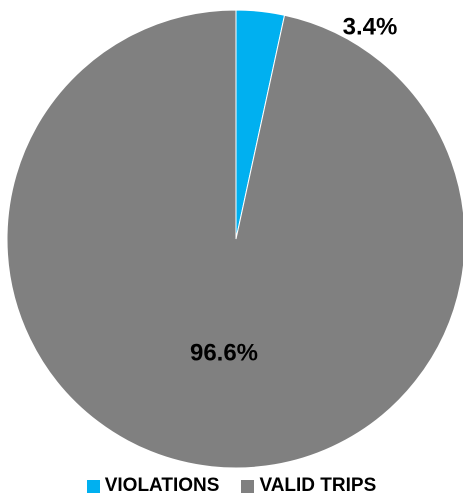 The width and height of the screenshot is (463, 499). What do you see at coordinates (370, 26) in the screenshot?
I see `data-label-violations: 3.4%` at bounding box center [370, 26].